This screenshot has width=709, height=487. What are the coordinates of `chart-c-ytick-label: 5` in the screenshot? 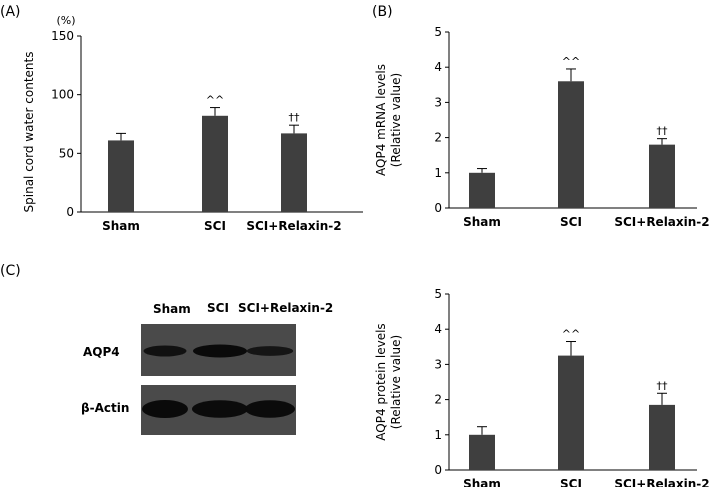 It's located at (438, 294).